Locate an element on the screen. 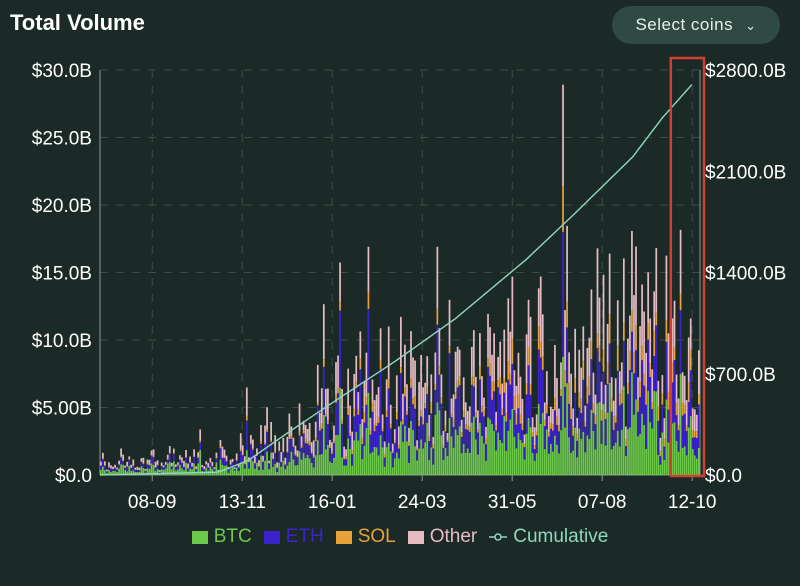  legend-item-btc: BTC is located at coordinates (221, 537).